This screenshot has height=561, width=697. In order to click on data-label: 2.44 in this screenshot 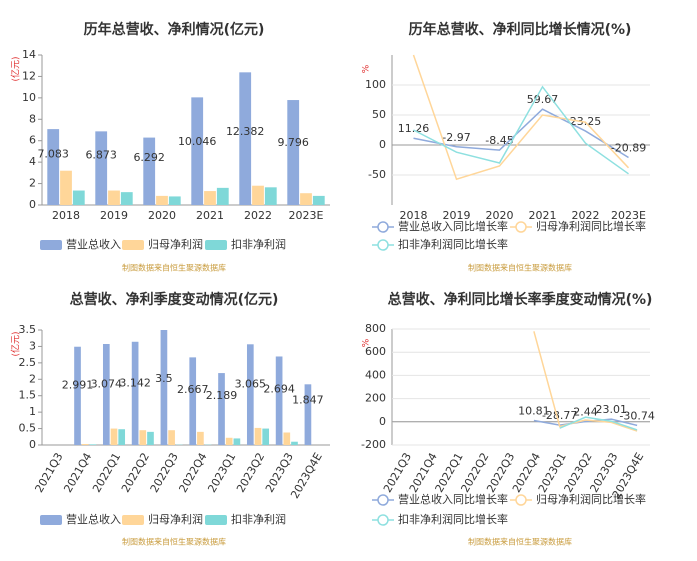, I will do `click(585, 412)`.